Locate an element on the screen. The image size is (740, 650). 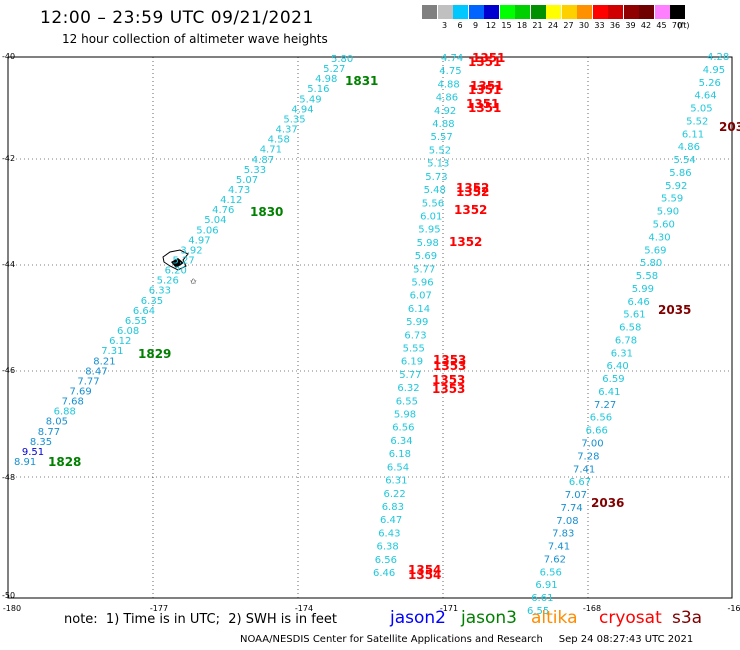
wave-height-observation: 4.86 is located at coordinates (447, 98).